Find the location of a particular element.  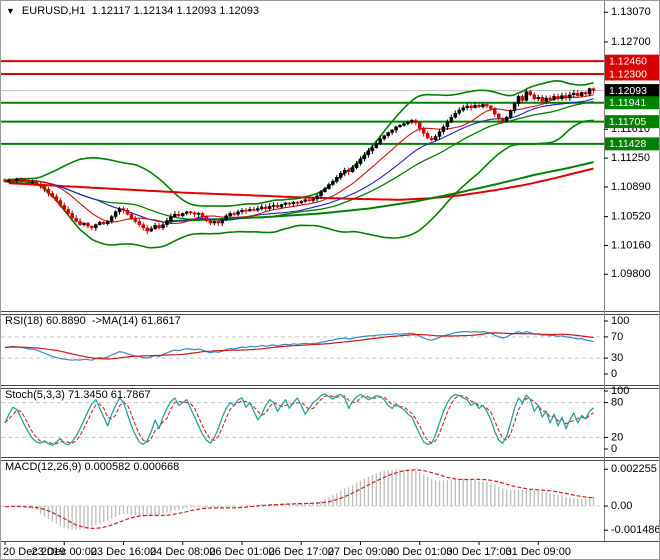

indicator-axis-label: 30 is located at coordinates (617, 358).